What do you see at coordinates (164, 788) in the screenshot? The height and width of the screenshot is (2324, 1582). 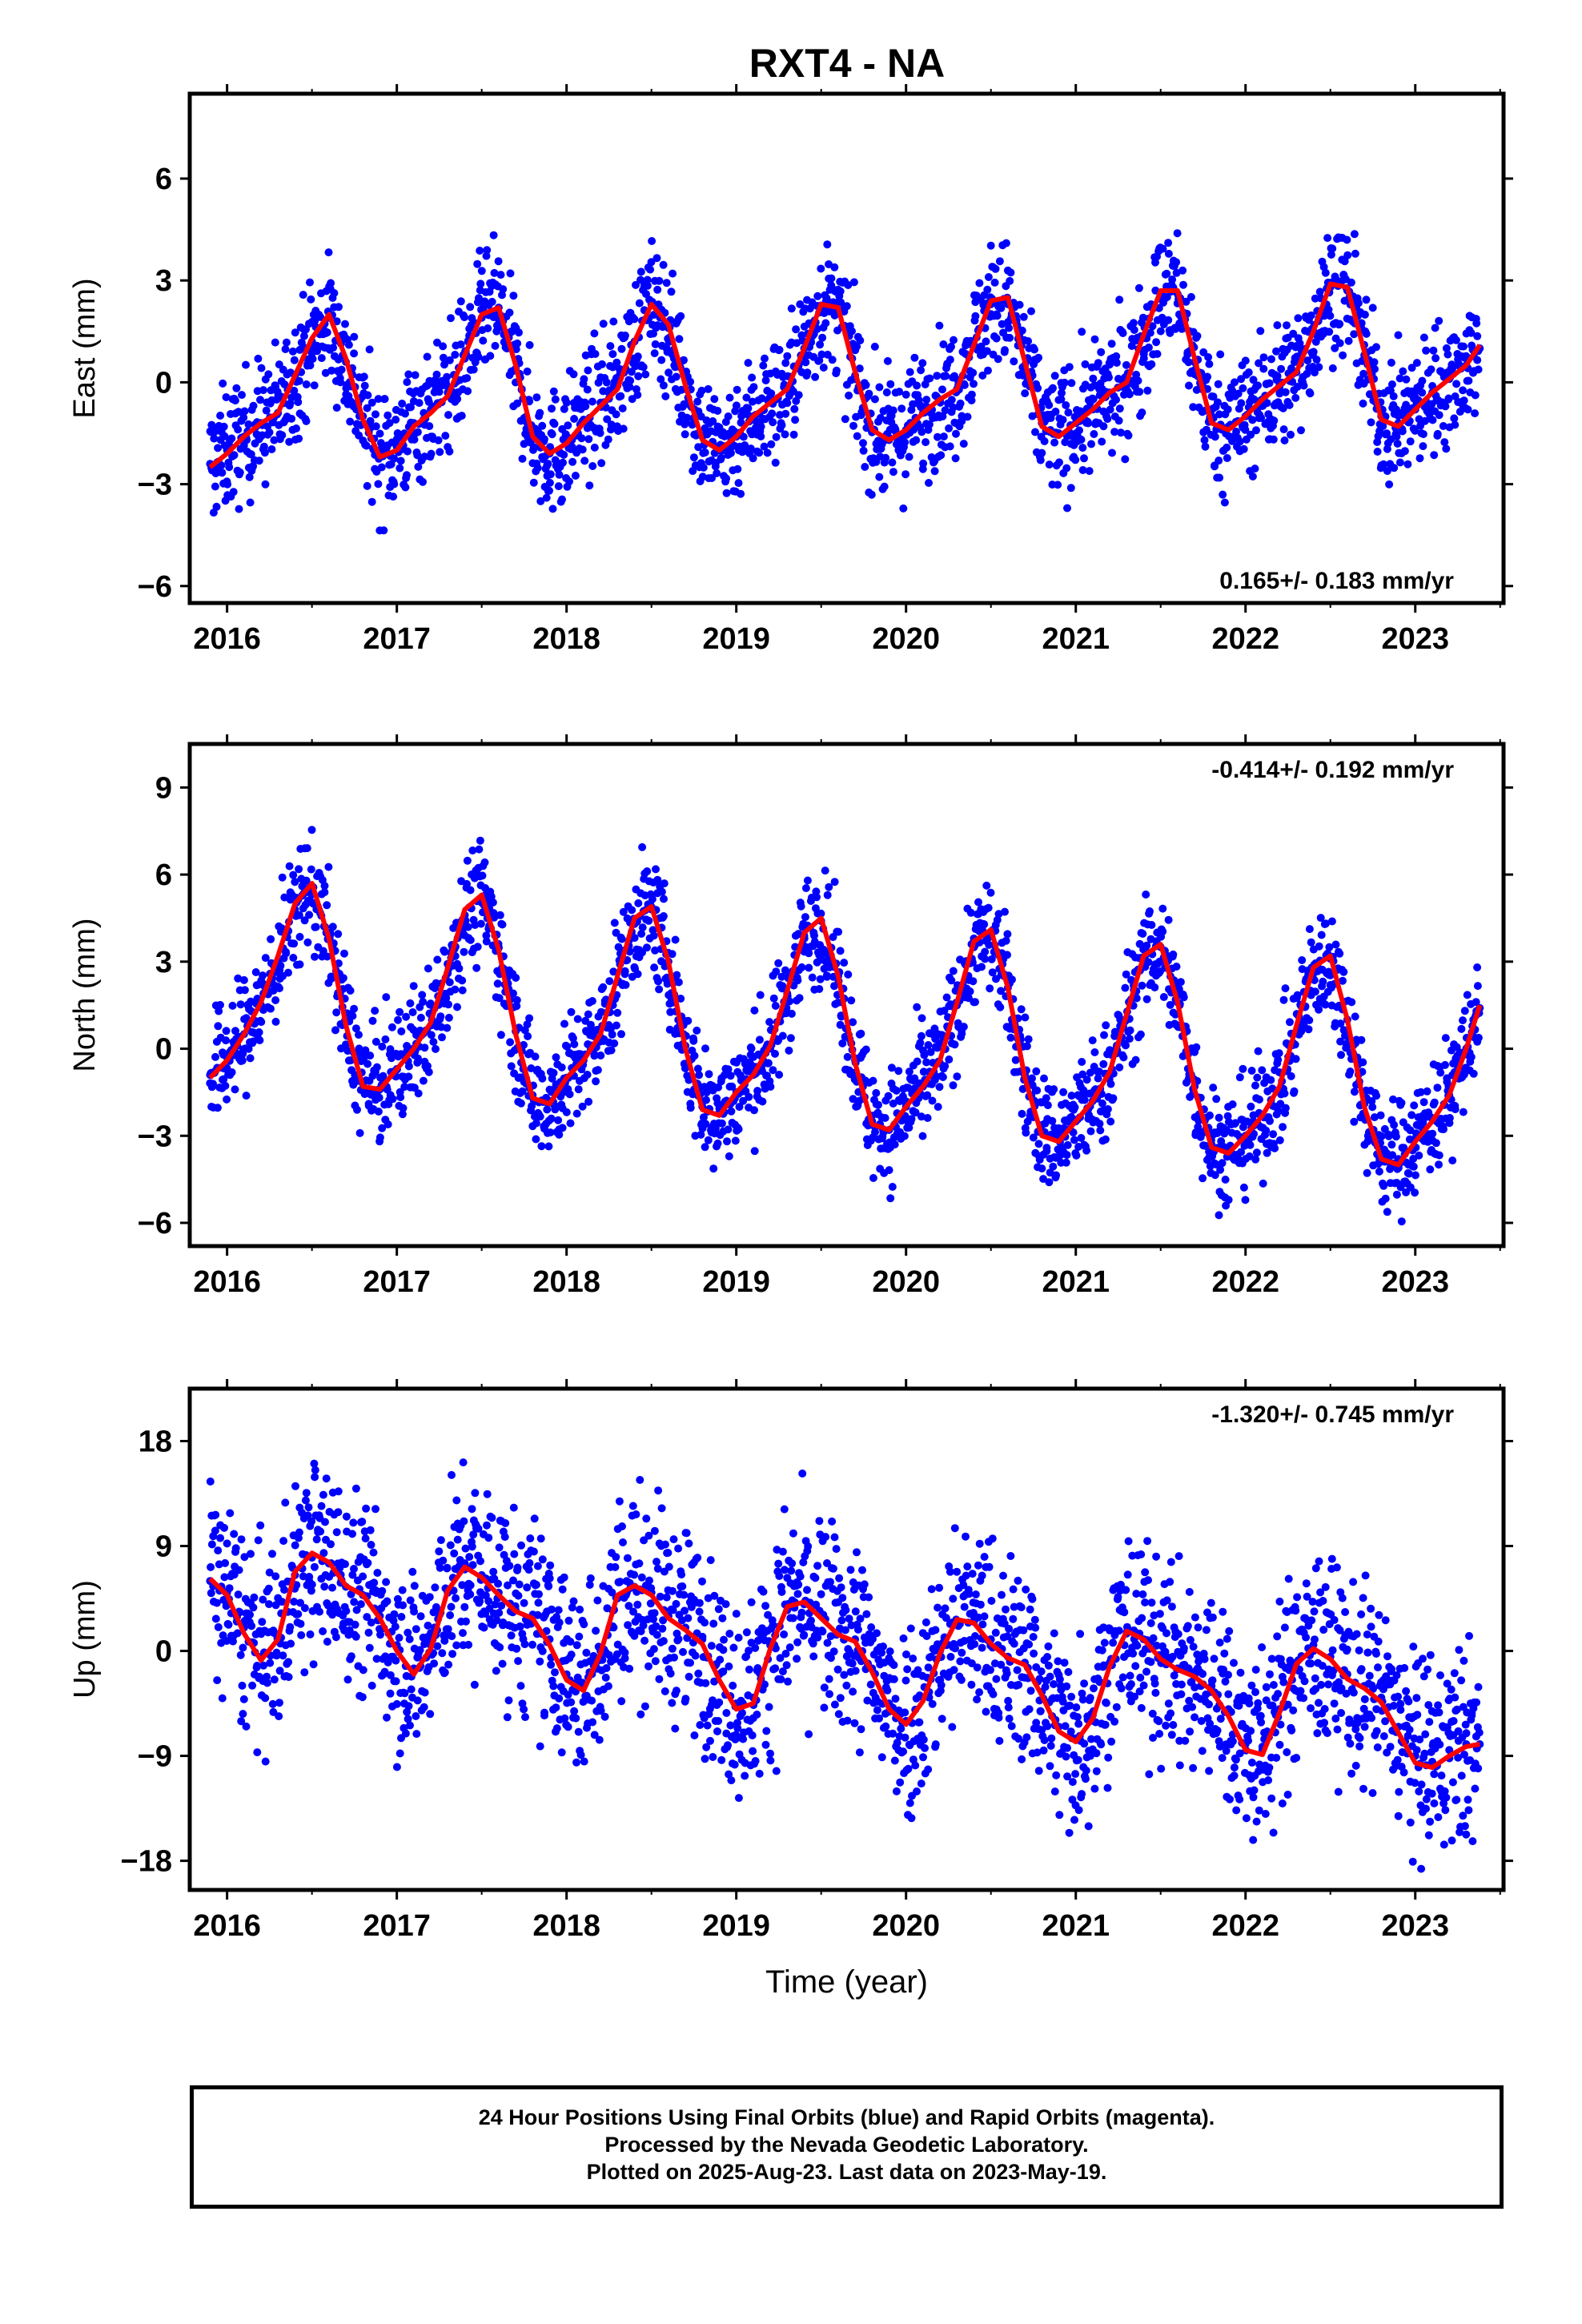 I see `north-y-tick-label: 9` at bounding box center [164, 788].